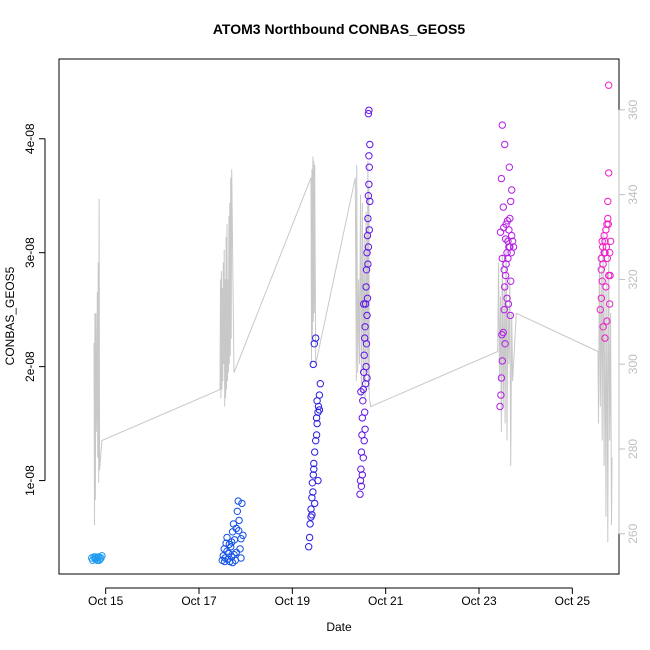 The height and width of the screenshot is (650, 650). I want to click on y-tick-label: 3e-08, so click(30, 252).